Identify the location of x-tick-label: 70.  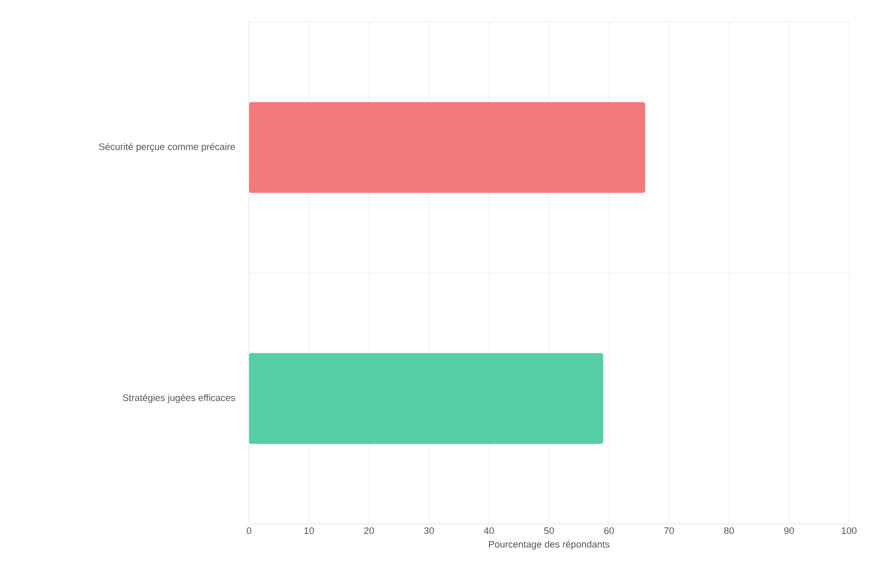
(669, 530).